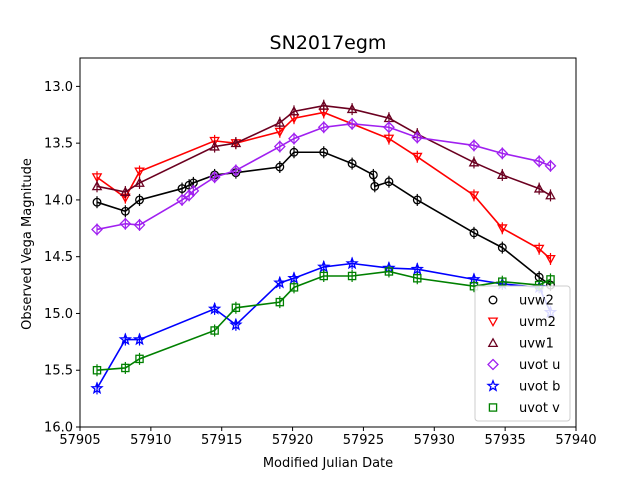 This screenshot has width=640, height=484. Describe the element at coordinates (221, 440) in the screenshot. I see `x-tick-label: 57915` at that location.